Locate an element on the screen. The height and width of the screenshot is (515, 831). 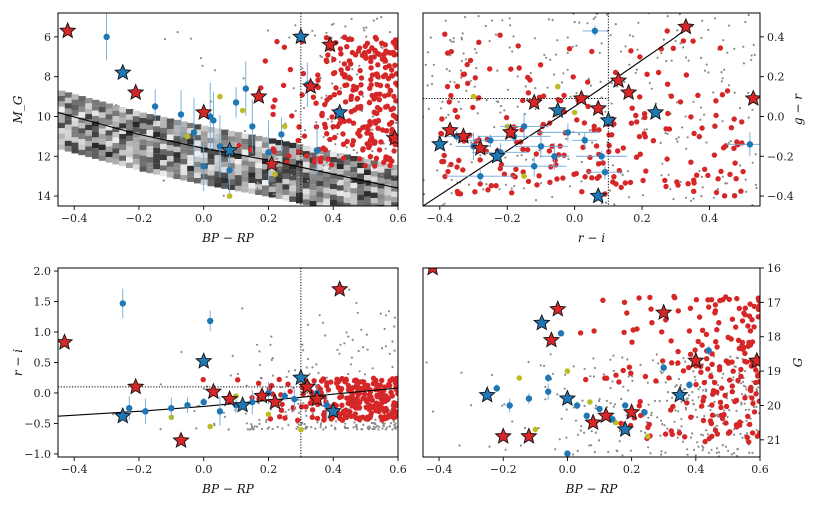
red-points is located at coordinates (317, 101).